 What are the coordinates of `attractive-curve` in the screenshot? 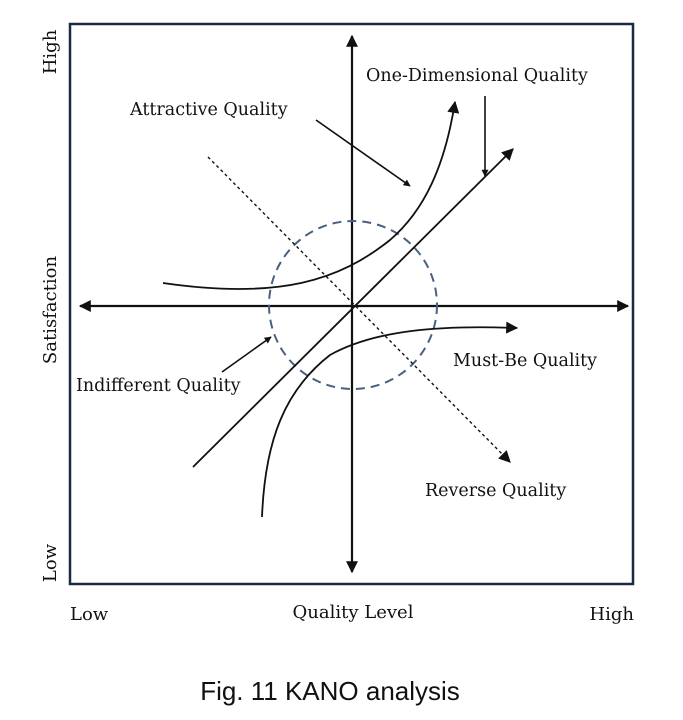 It's located at (311, 195).